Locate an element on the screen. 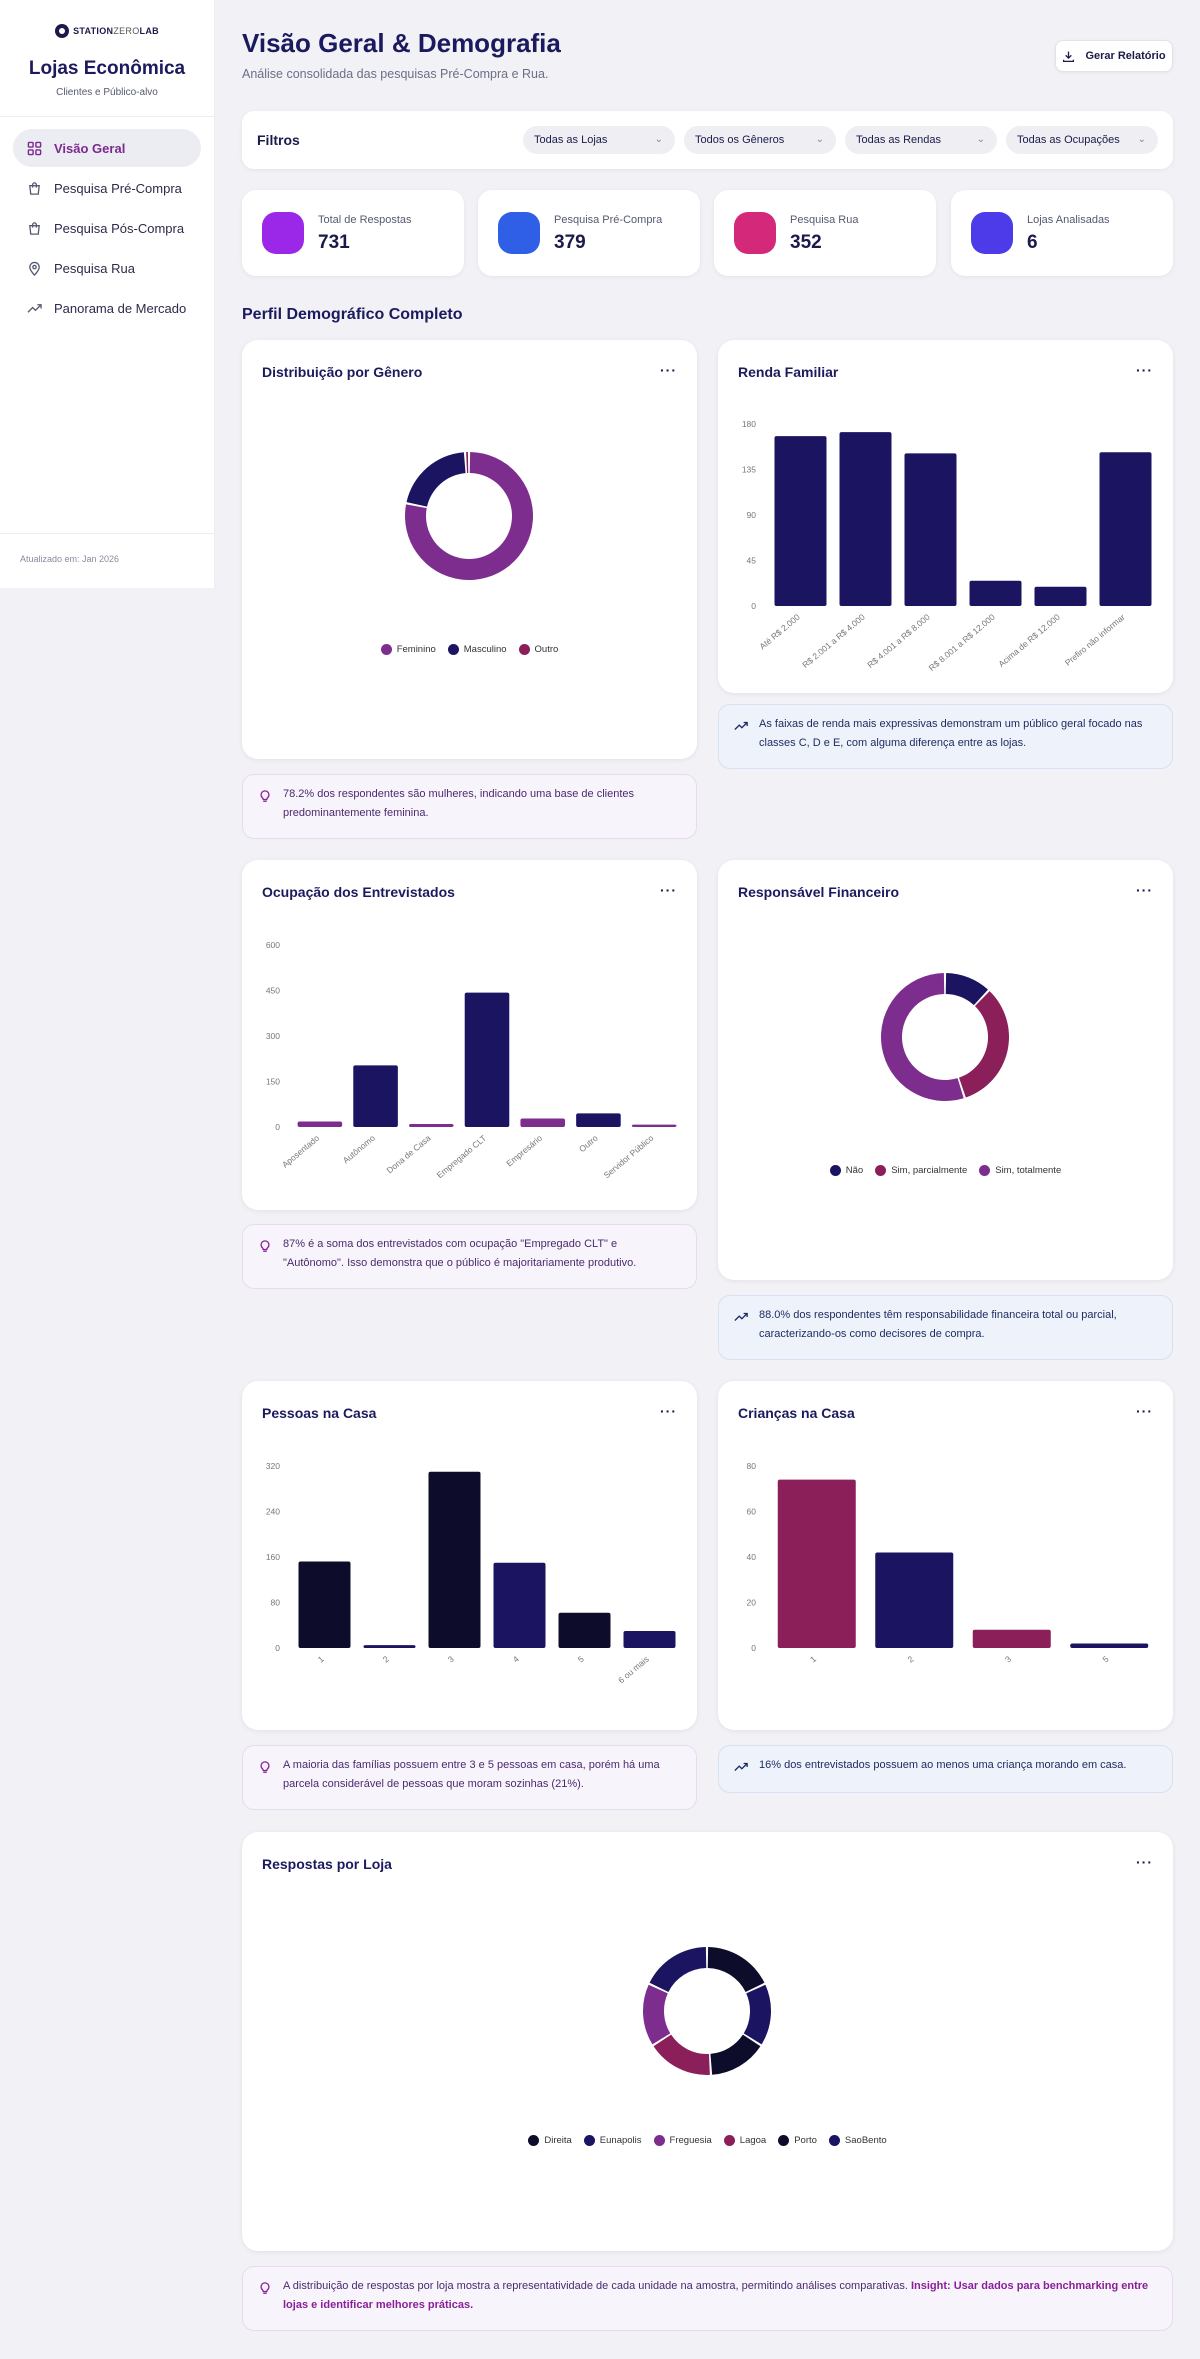 This screenshot has width=1200, height=2359. brand: STATIONZEROLAB is located at coordinates (107, 31).